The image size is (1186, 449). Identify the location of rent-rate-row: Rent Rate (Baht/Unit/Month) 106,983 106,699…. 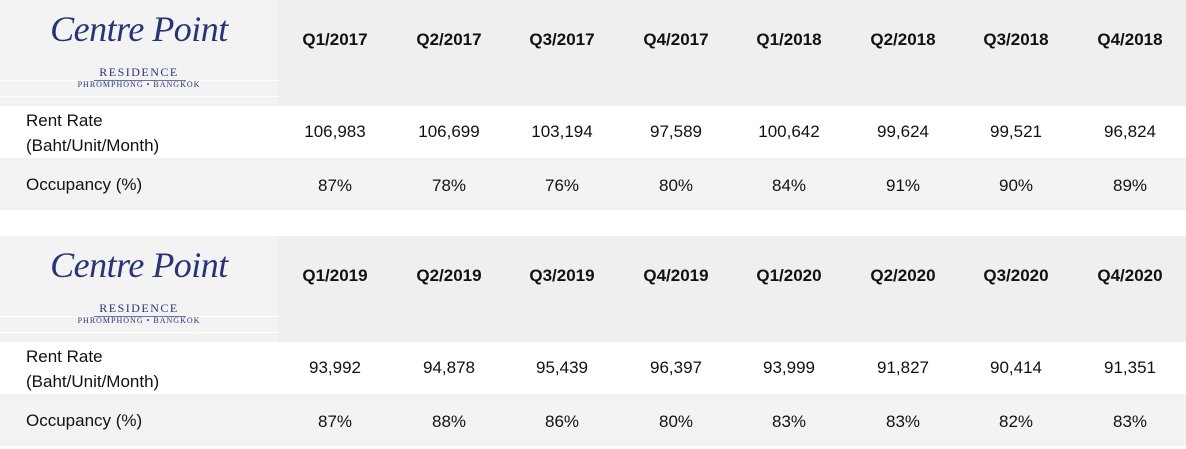
(593, 132).